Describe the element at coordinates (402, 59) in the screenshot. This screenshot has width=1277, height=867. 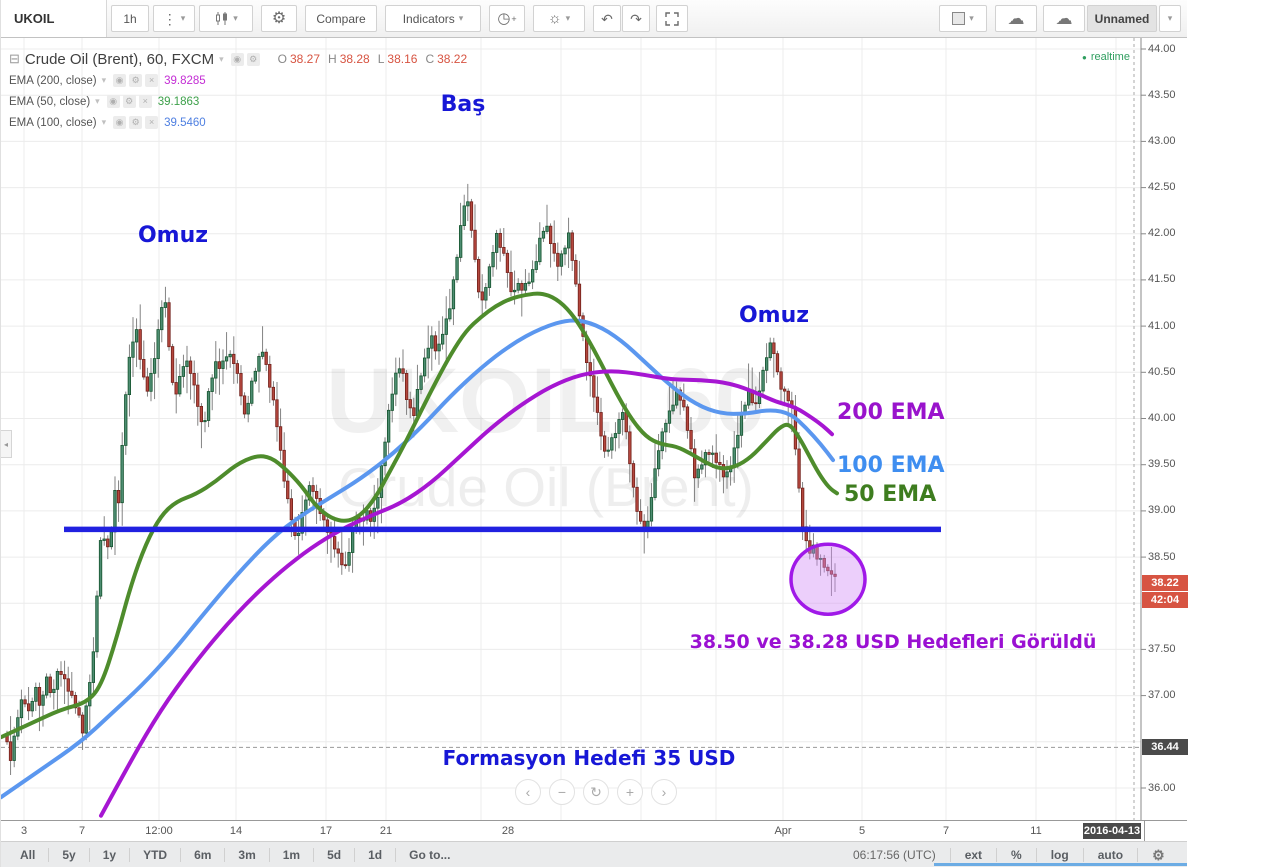
I see `ohlc-value: 38.16` at that location.